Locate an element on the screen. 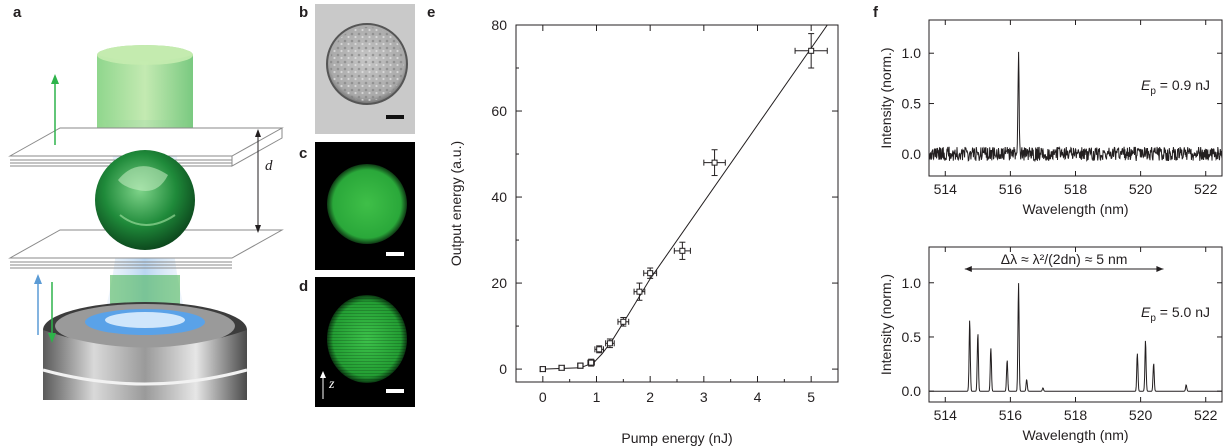  range-arrow-head-right is located at coordinates (1160, 269).